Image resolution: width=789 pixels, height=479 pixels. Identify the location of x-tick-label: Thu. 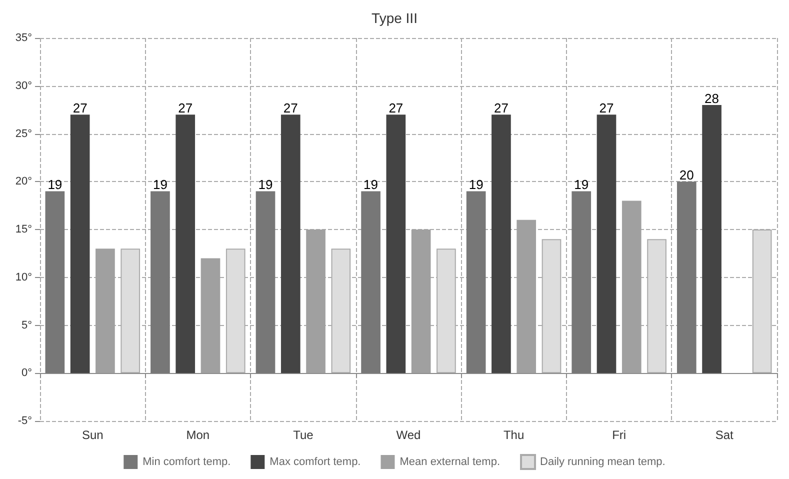
(513, 435).